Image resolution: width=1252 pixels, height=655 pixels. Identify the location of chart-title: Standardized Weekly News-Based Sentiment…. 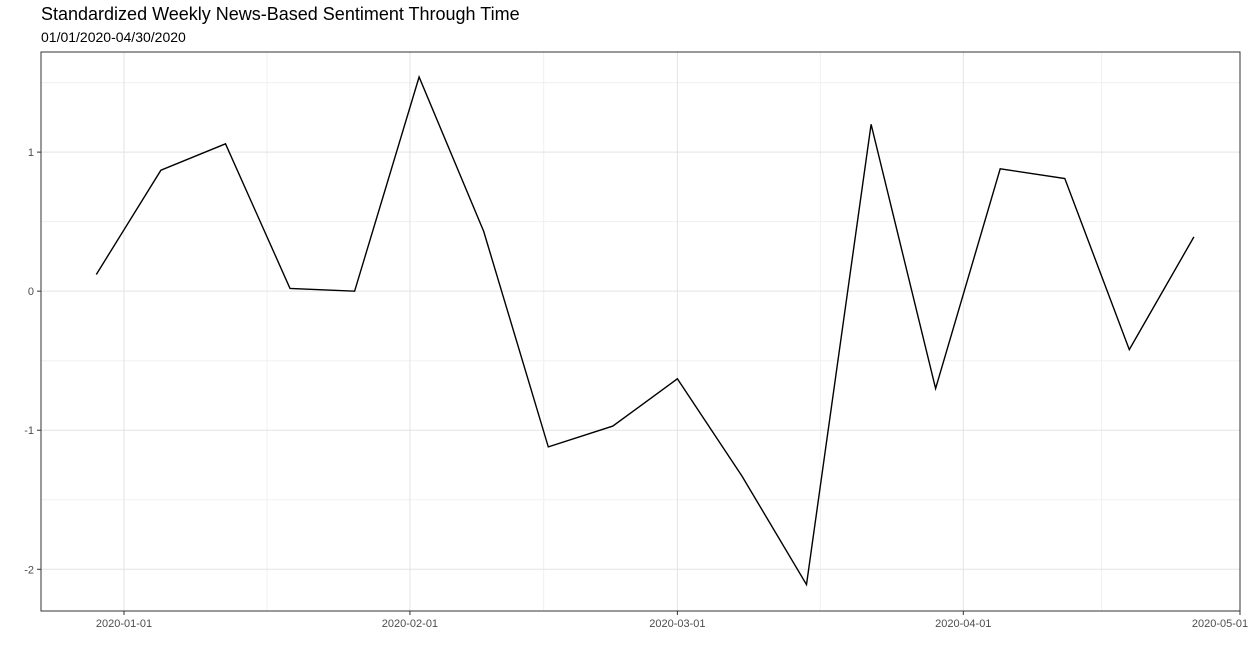
(280, 14).